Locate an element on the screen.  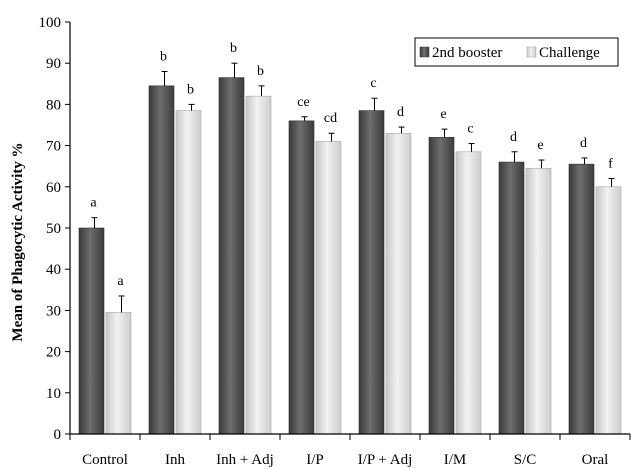
y-axis-label: Mean of Phagocytic Activity % is located at coordinates (18, 241).